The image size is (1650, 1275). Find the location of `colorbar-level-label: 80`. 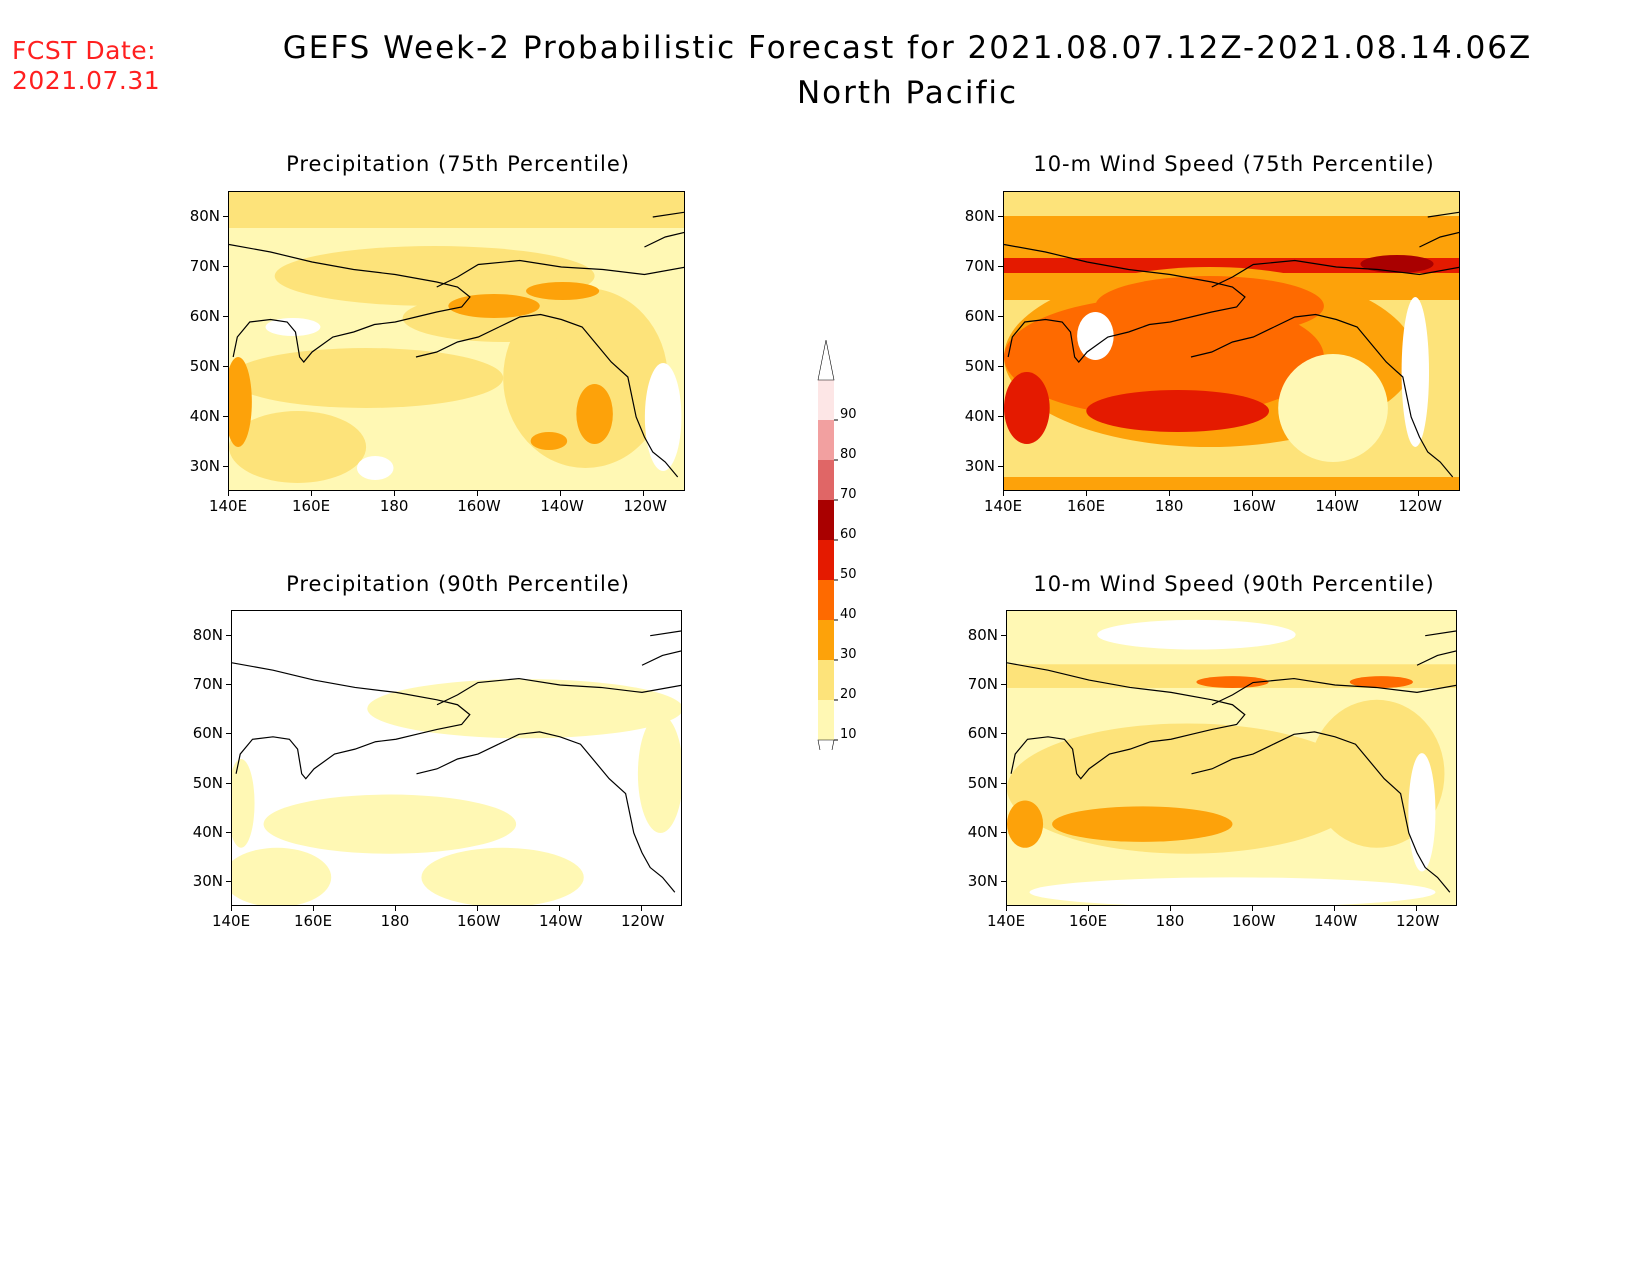

colorbar-level-label: 80 is located at coordinates (848, 454).